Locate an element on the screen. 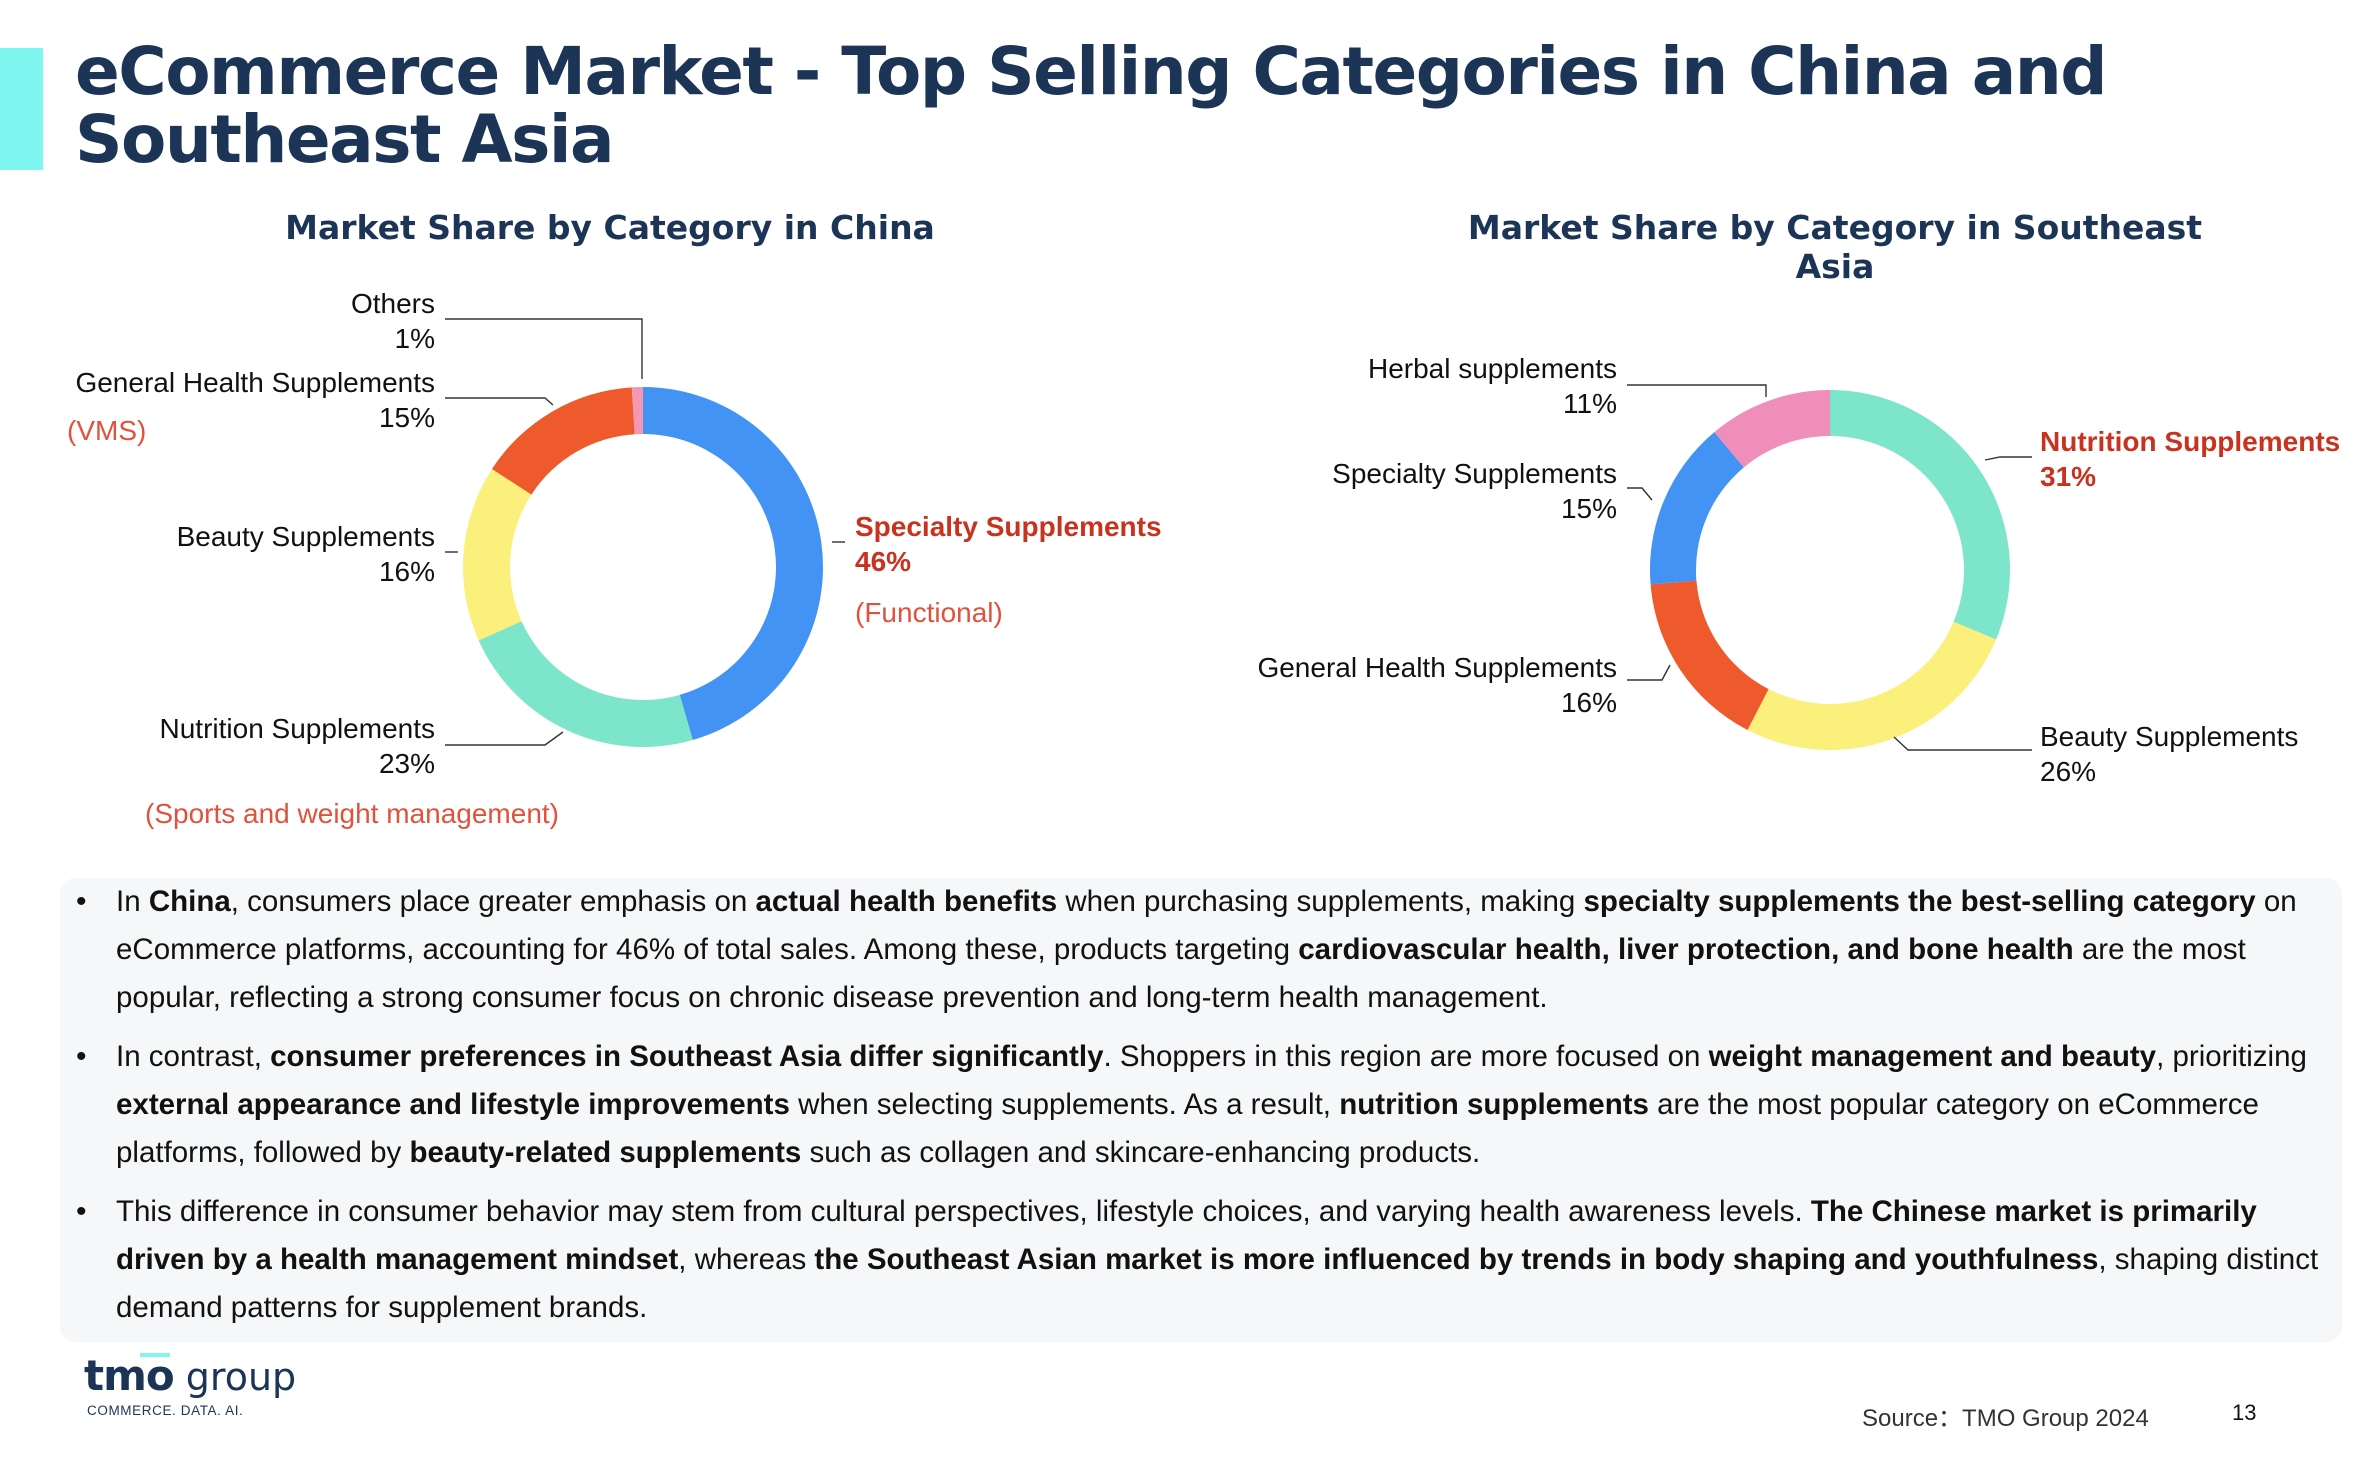 This screenshot has height=1476, width=2364. slice-value-0-4: 1% is located at coordinates (415, 338).